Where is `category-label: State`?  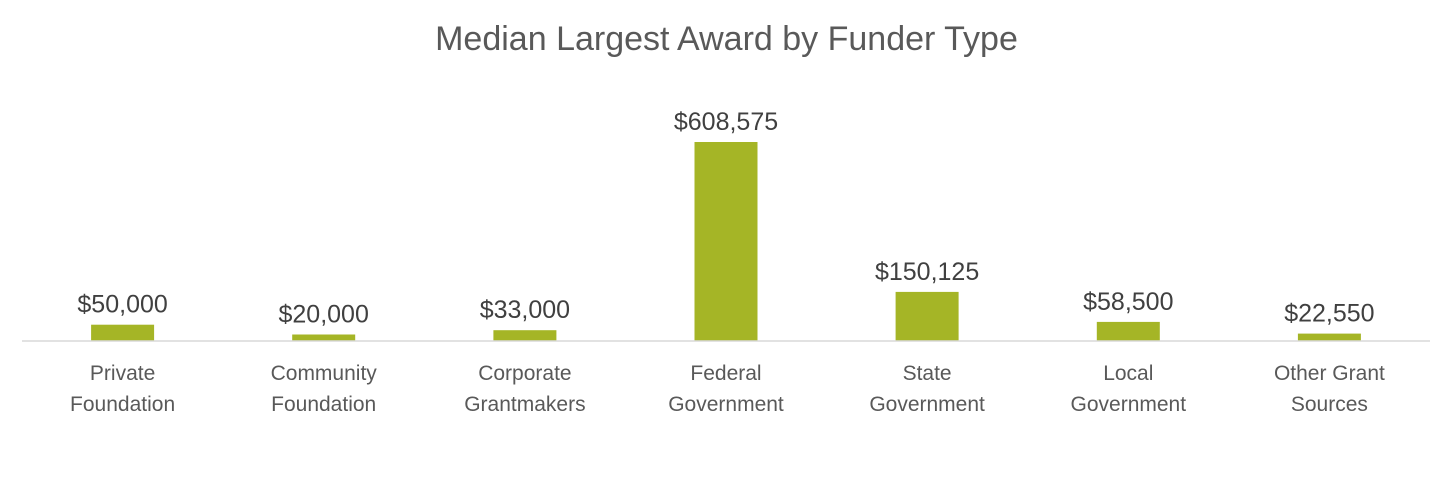 category-label: State is located at coordinates (927, 373).